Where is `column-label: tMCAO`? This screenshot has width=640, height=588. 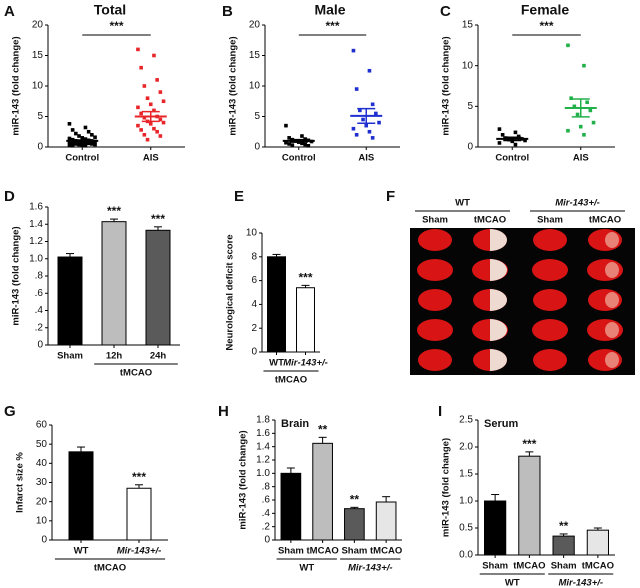
column-label: tMCAO is located at coordinates (490, 220).